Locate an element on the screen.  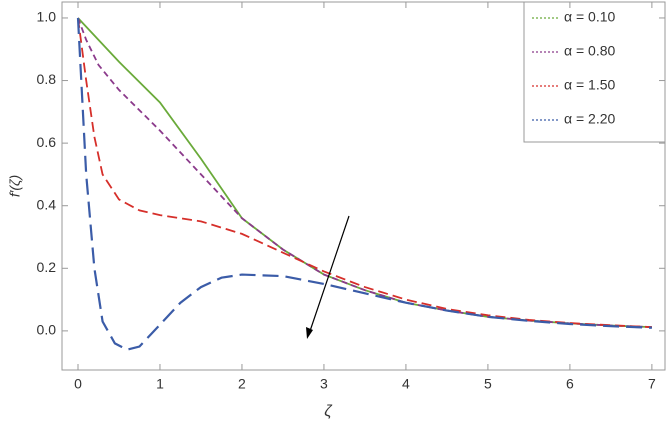
y-axis-label: f′(ζ) is located at coordinates (15, 186).